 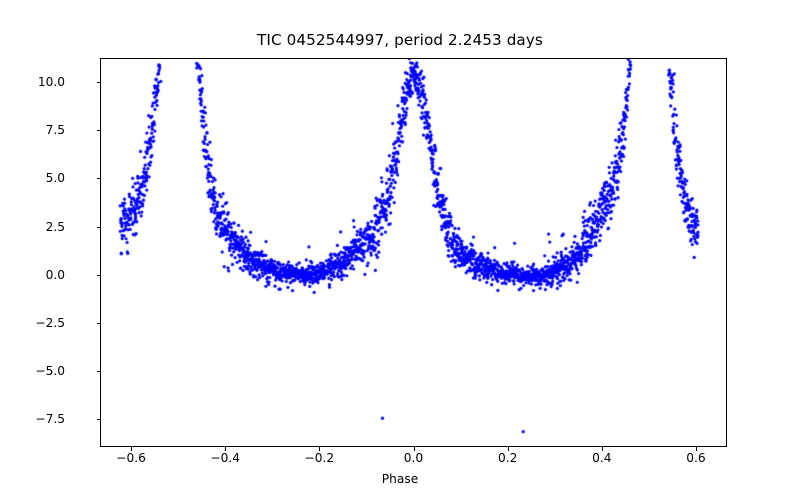 What do you see at coordinates (400, 40) in the screenshot?
I see `chart-title: TIC 0452544997, period 2.2453 days` at bounding box center [400, 40].